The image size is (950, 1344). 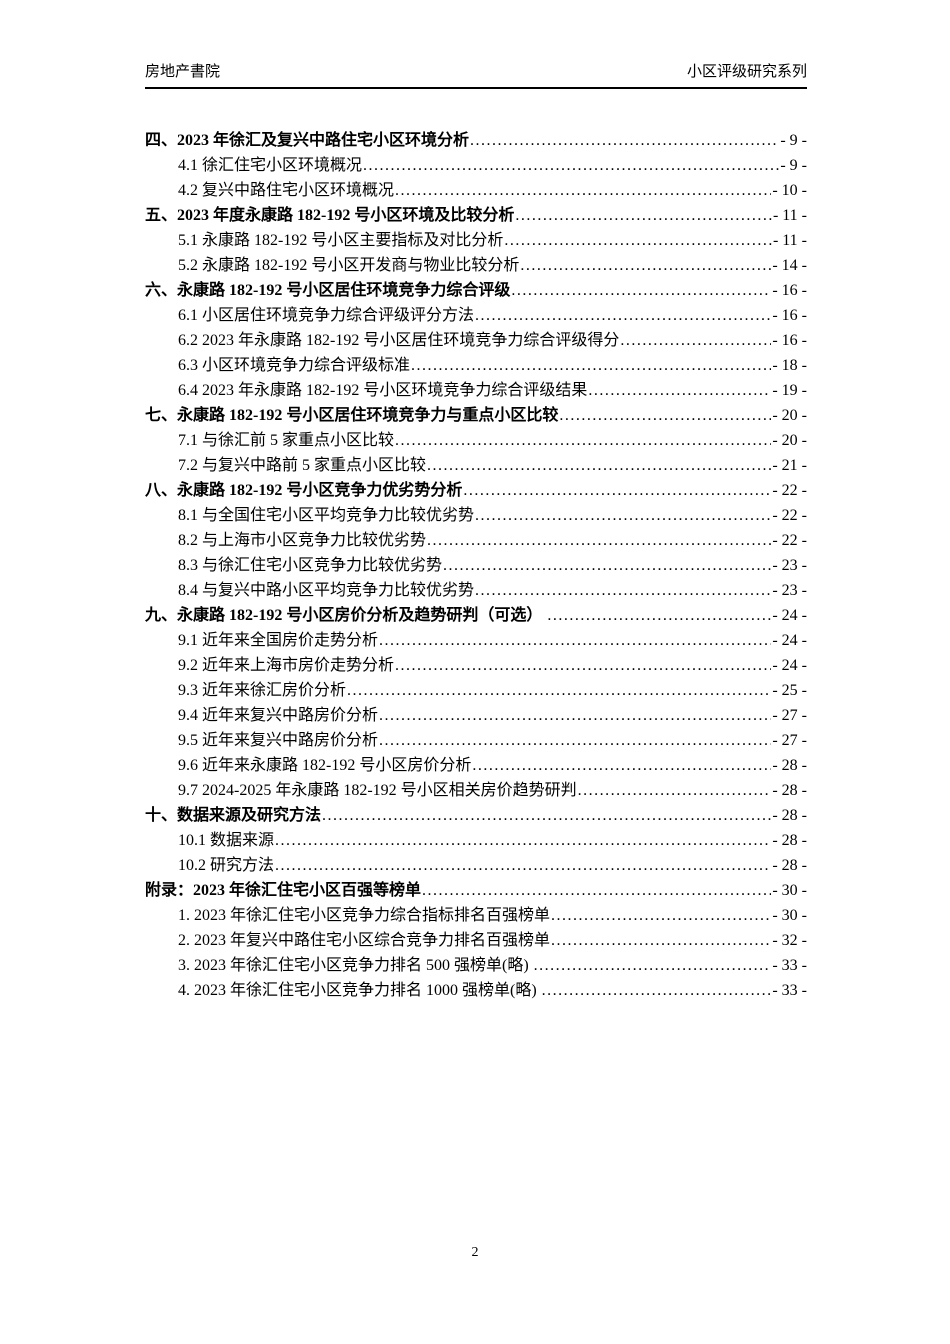 I want to click on toc-entry-text: 8.1 与全国住宅小区平均竞争力比较优劣势, so click(x=326, y=515).